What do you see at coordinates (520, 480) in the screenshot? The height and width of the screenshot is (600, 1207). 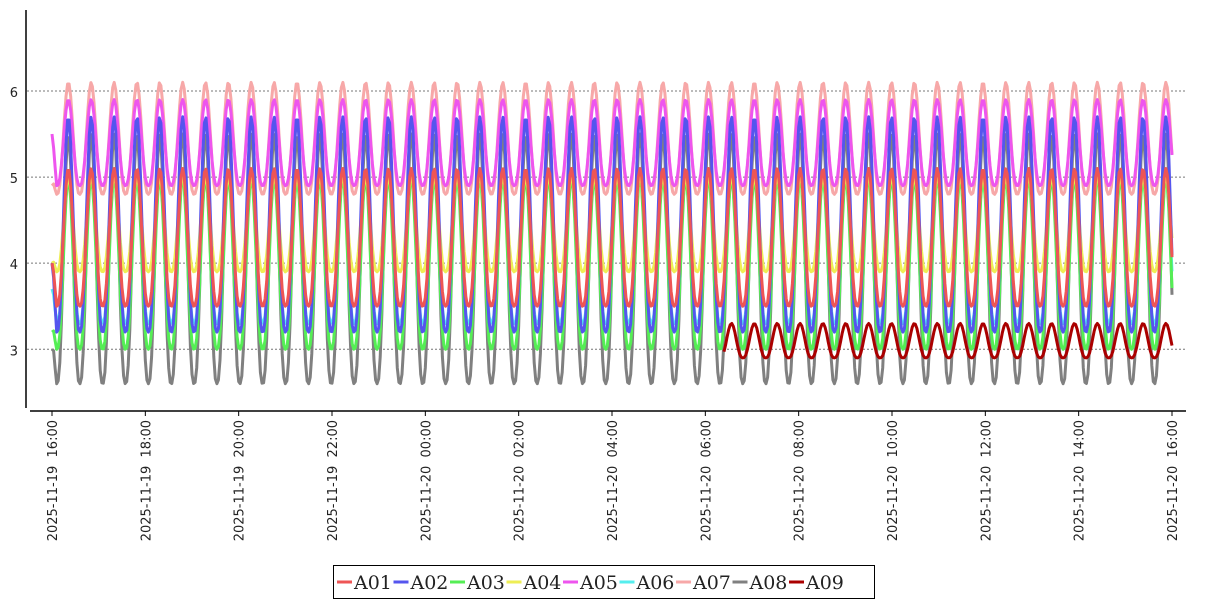 I see `x-tick-label: 2025-11-20 02:00` at bounding box center [520, 480].